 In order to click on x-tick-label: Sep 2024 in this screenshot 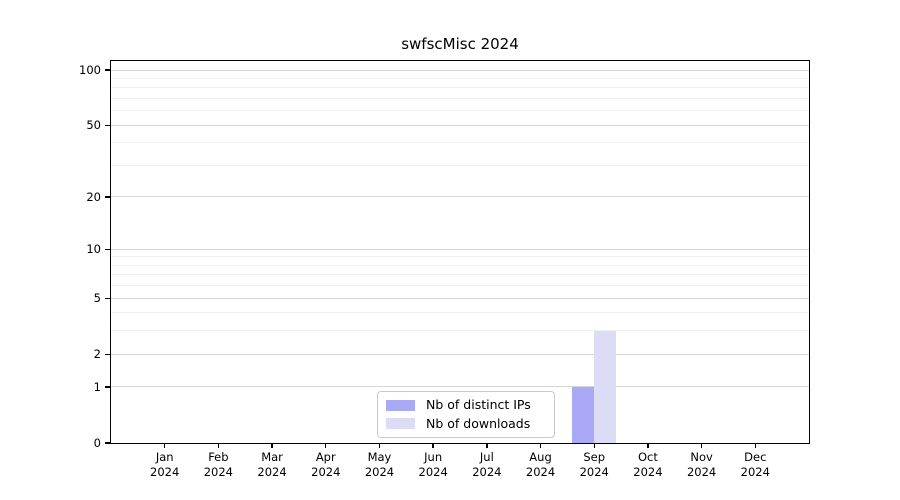, I will do `click(594, 464)`.